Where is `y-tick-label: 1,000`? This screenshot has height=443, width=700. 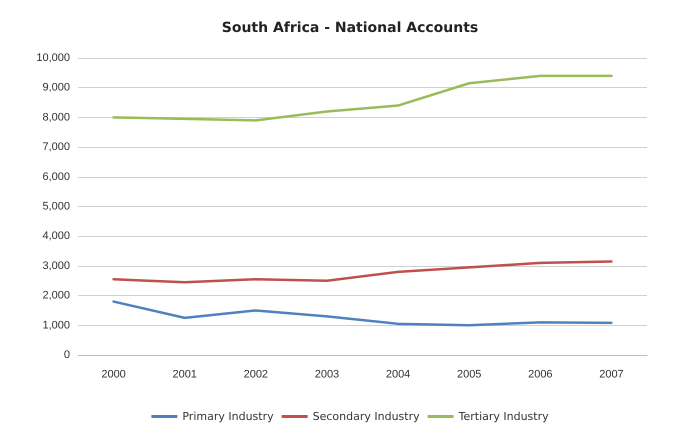 y-tick-label: 1,000 is located at coordinates (56, 325).